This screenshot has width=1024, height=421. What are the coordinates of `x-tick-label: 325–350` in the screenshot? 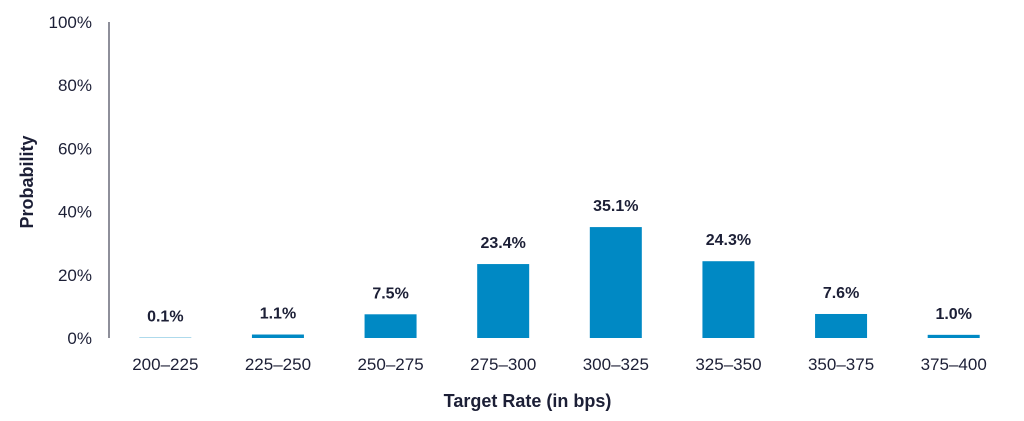 It's located at (728, 364).